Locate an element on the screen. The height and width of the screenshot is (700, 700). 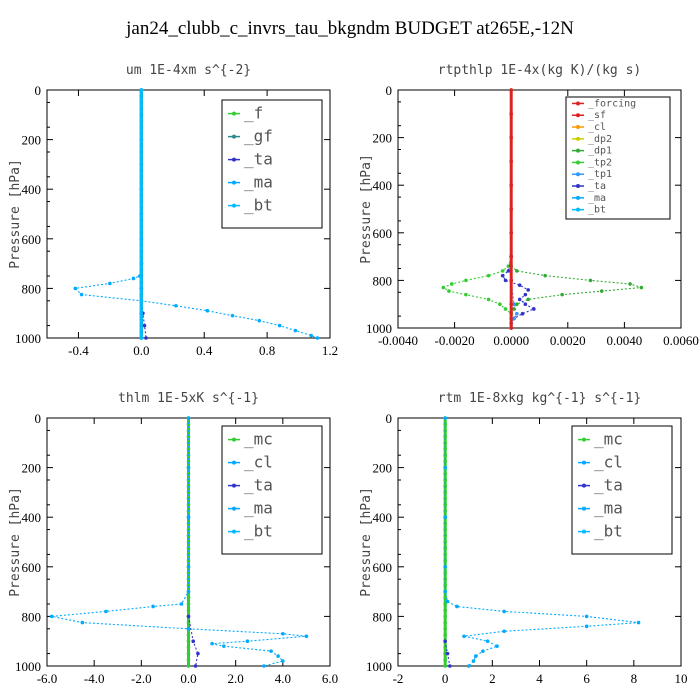
legend-label: _sf is located at coordinates (597, 115).